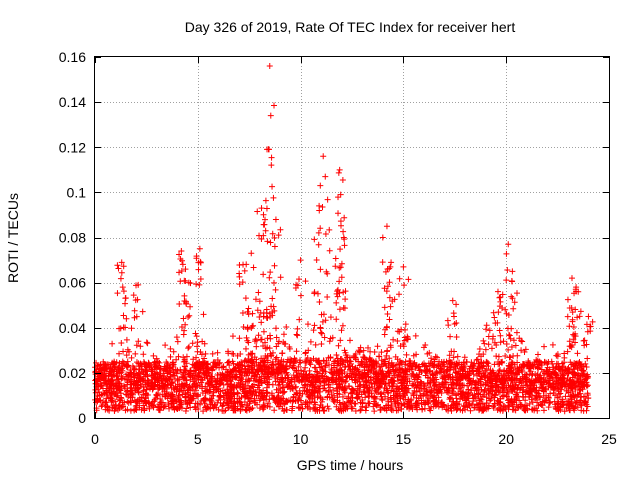  I want to click on y-tick-labels: 0 0.02 0.04 0.06 0.08 0.1 0.12 0.14 0.16, so click(72, 237).